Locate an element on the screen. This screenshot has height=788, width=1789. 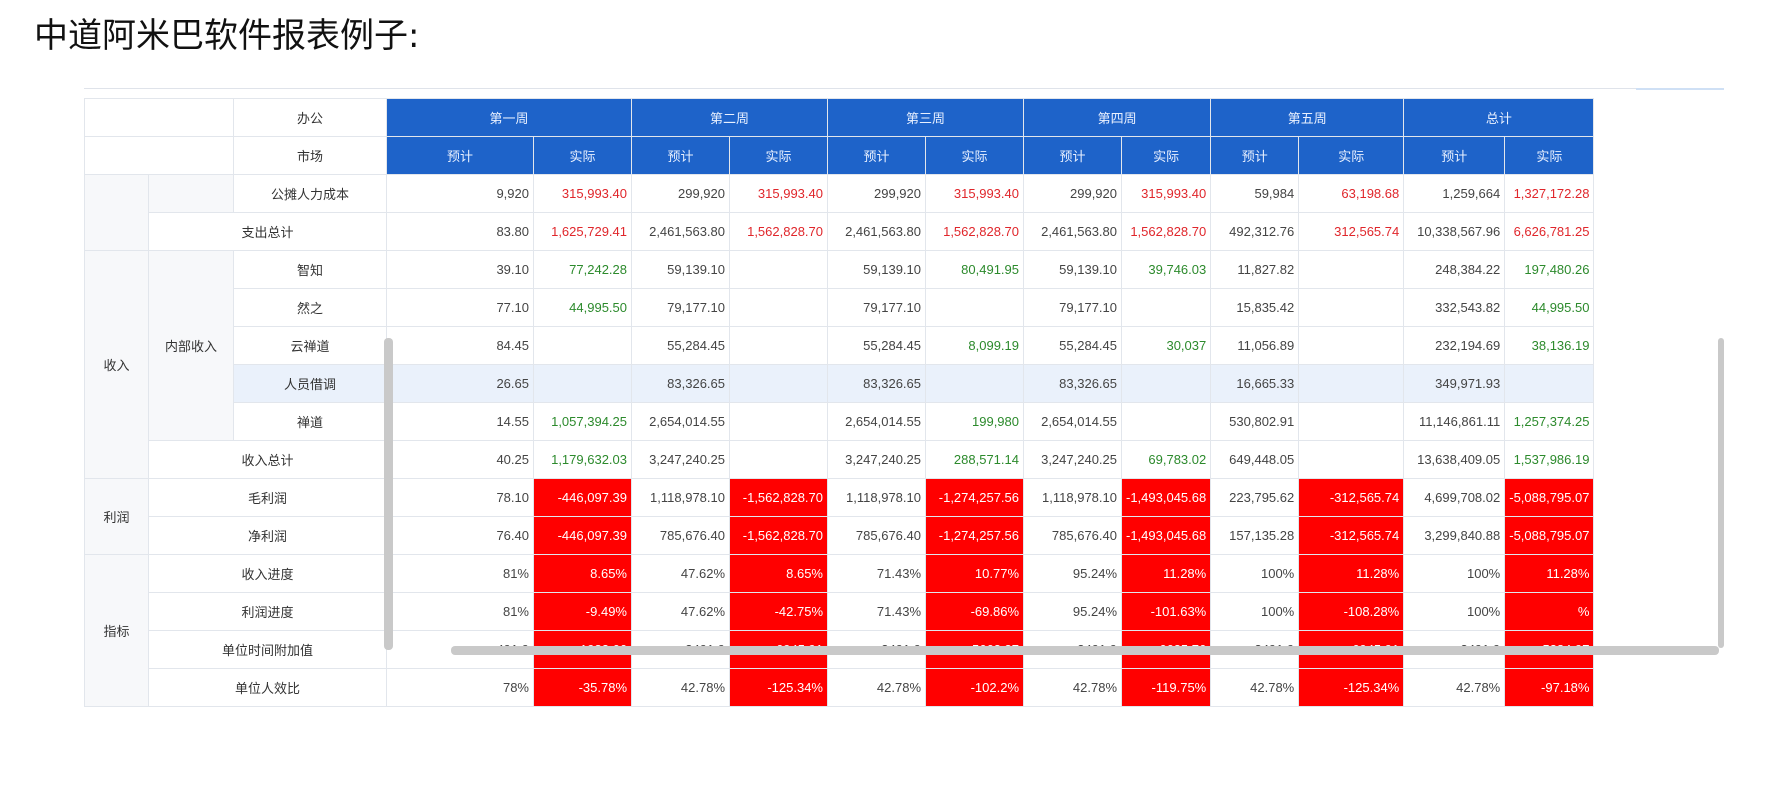
actual-value-cell: 77,242.28 is located at coordinates (582, 269).